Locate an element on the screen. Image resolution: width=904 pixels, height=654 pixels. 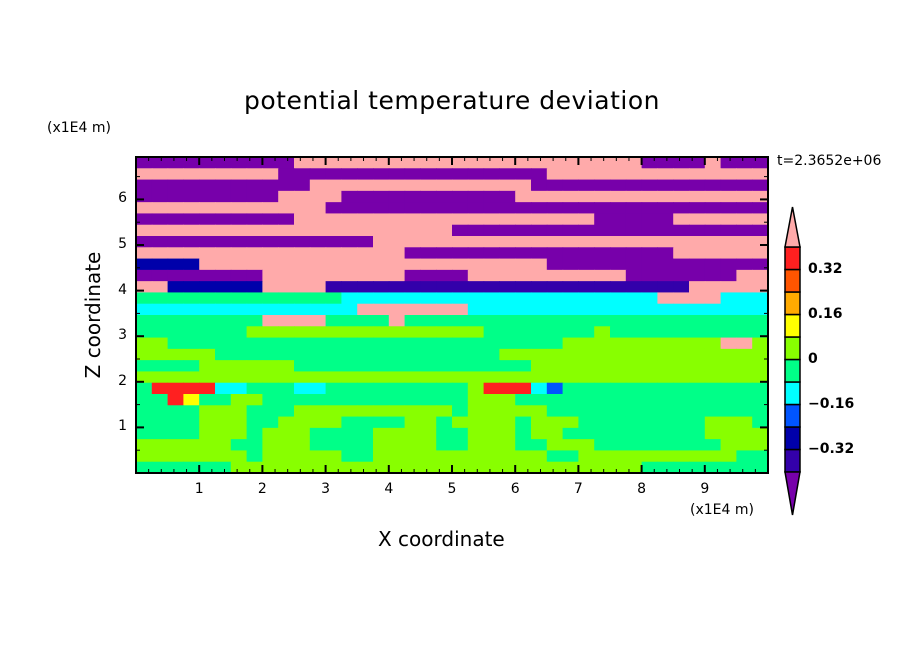
colorbar-extend-top is located at coordinates (792, 227).